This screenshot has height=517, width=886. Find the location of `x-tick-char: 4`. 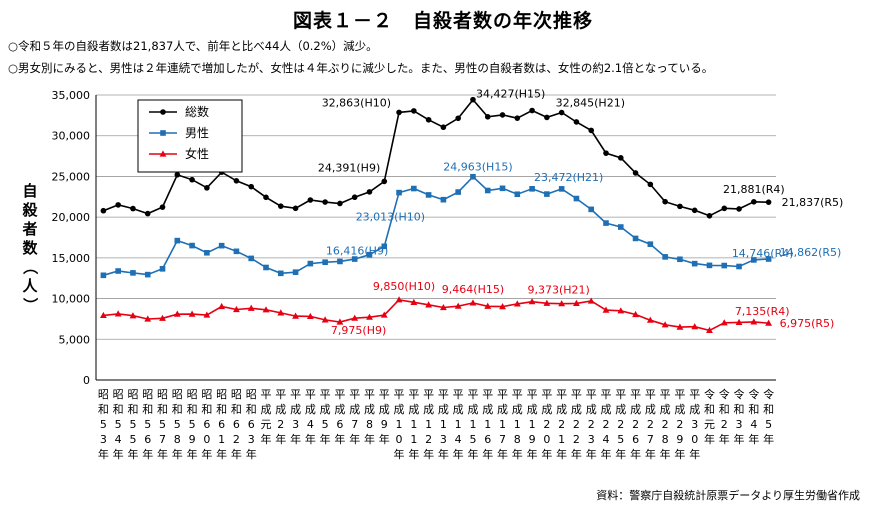

x-tick-char: 4 is located at coordinates (606, 439).